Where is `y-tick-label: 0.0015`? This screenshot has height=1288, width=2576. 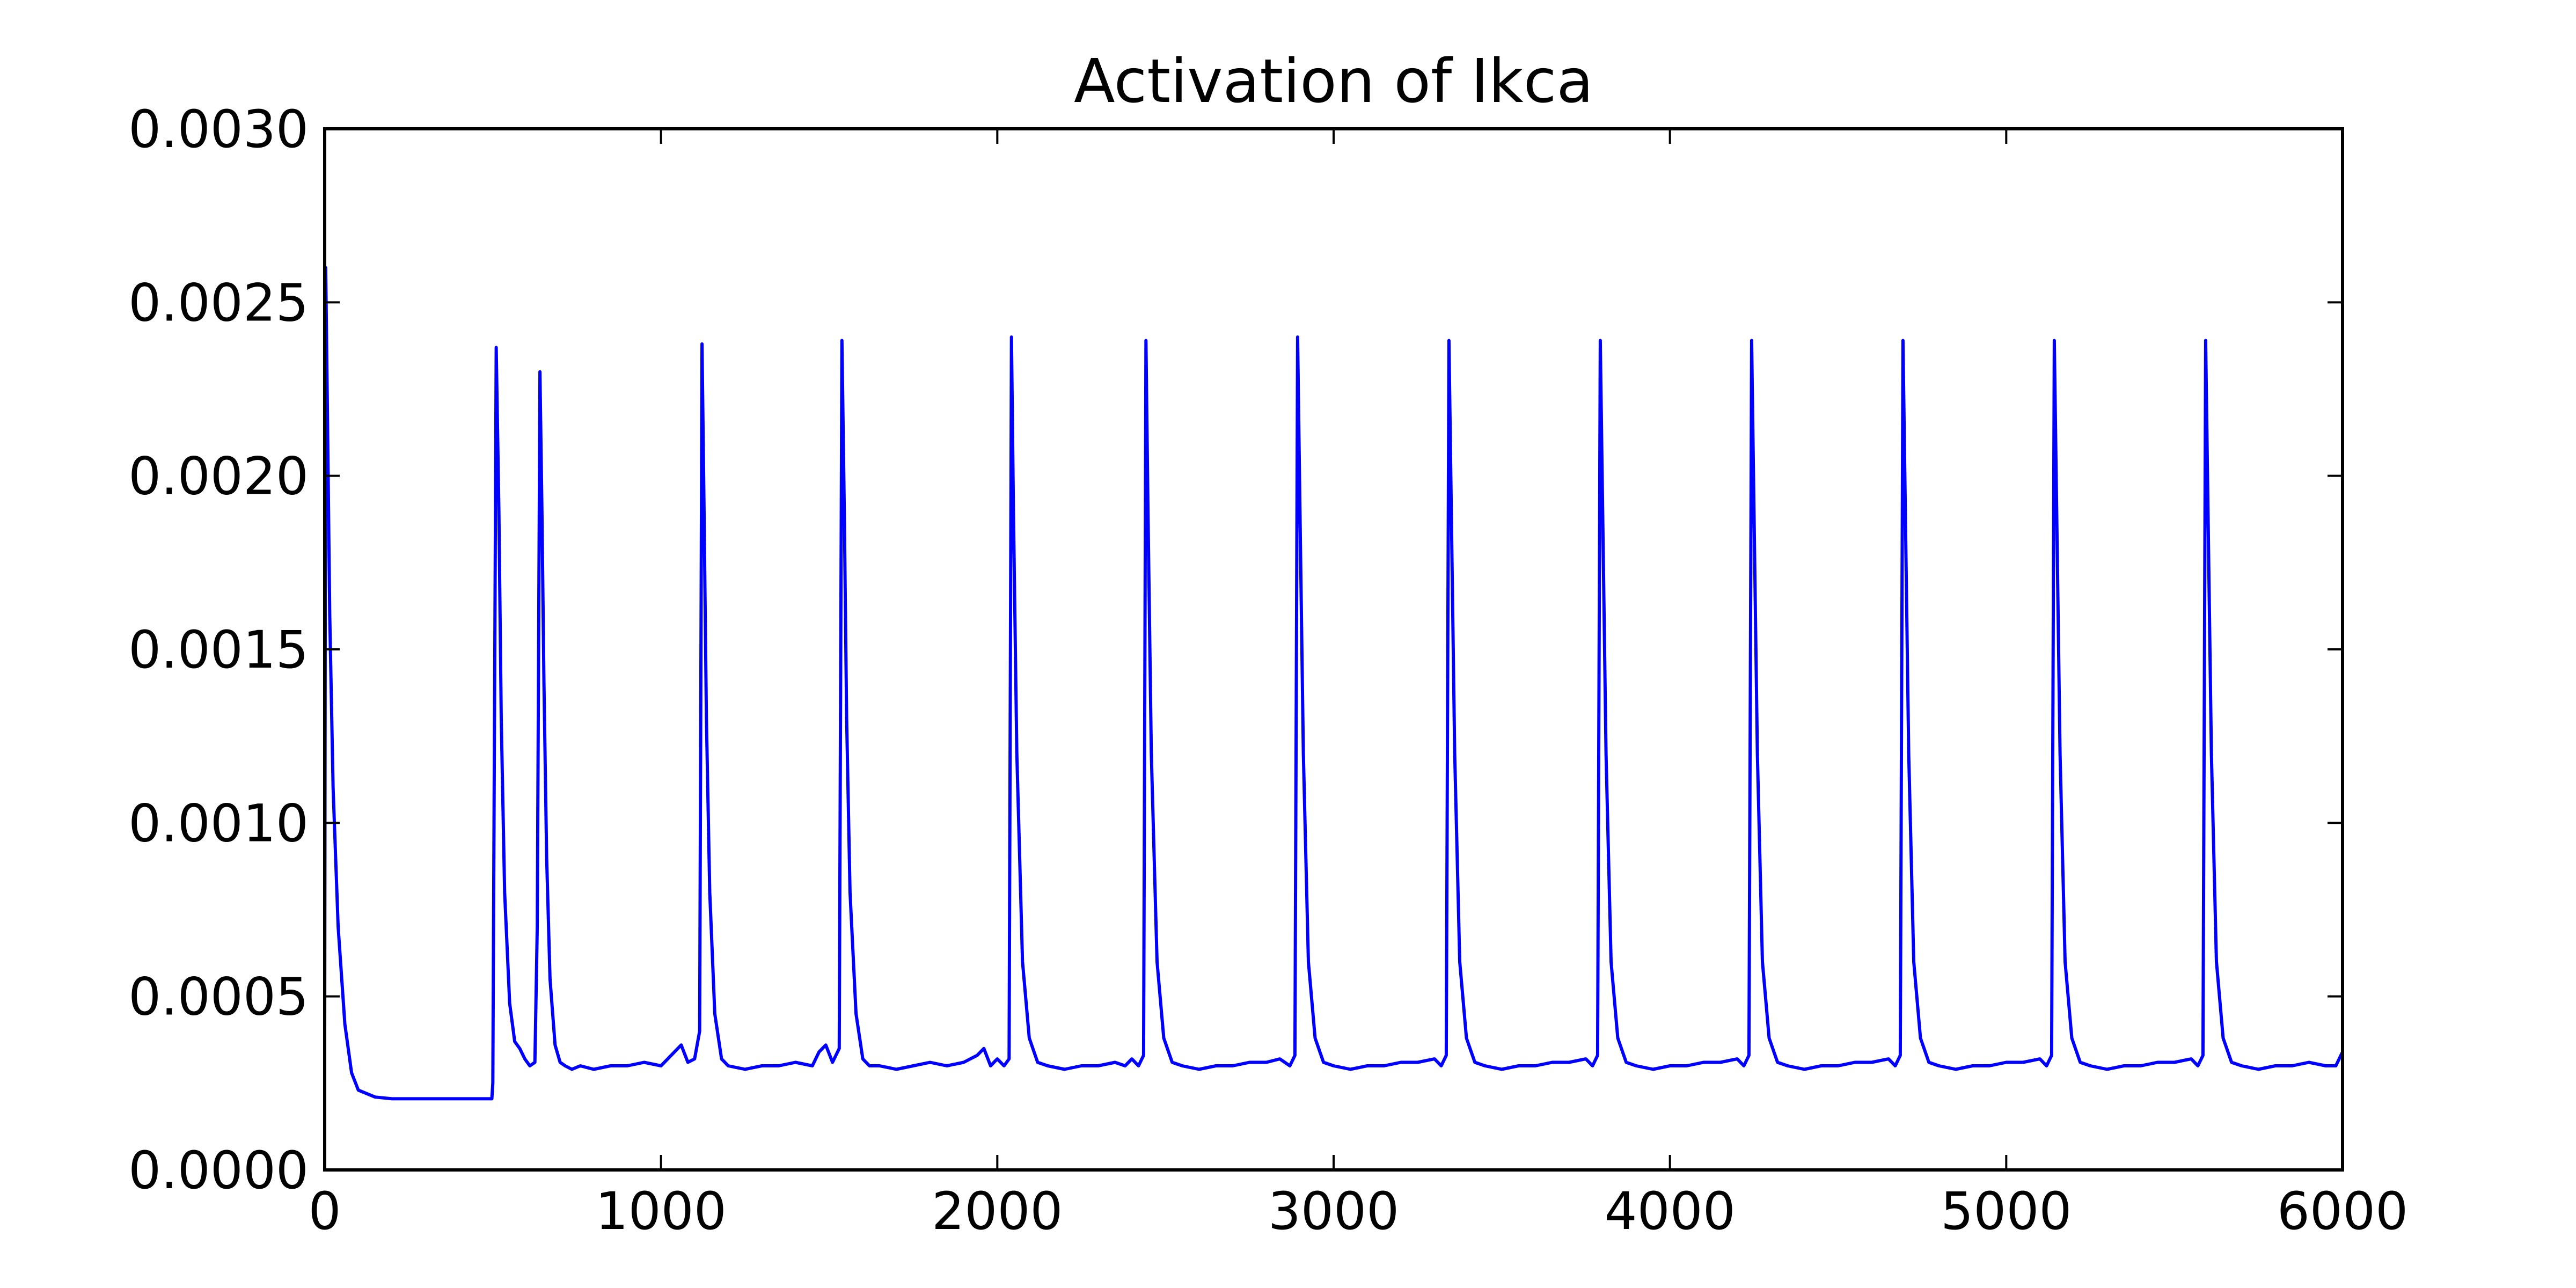
y-tick-label: 0.0015 is located at coordinates (218, 650).